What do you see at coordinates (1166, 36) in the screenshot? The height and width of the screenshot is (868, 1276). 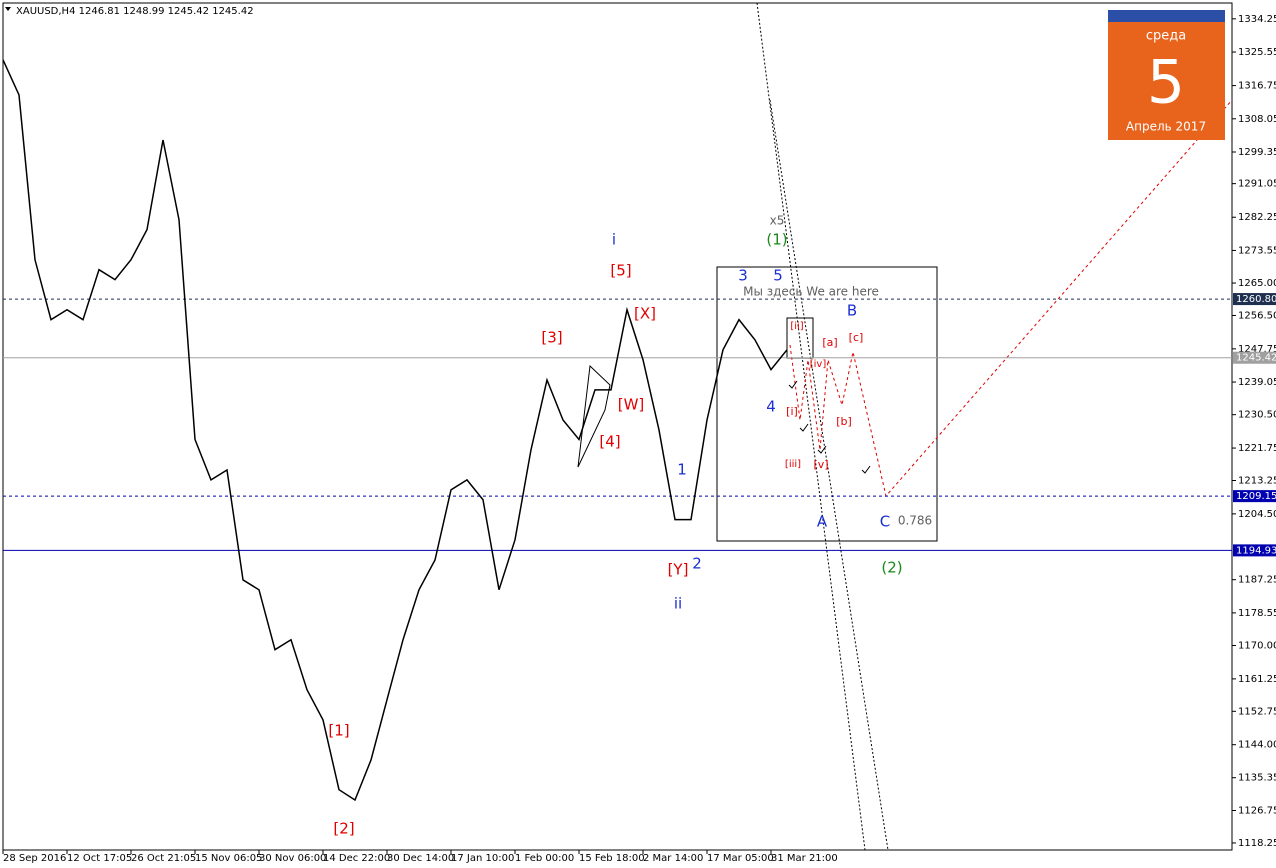 I see `calendar-weekday: среда` at bounding box center [1166, 36].